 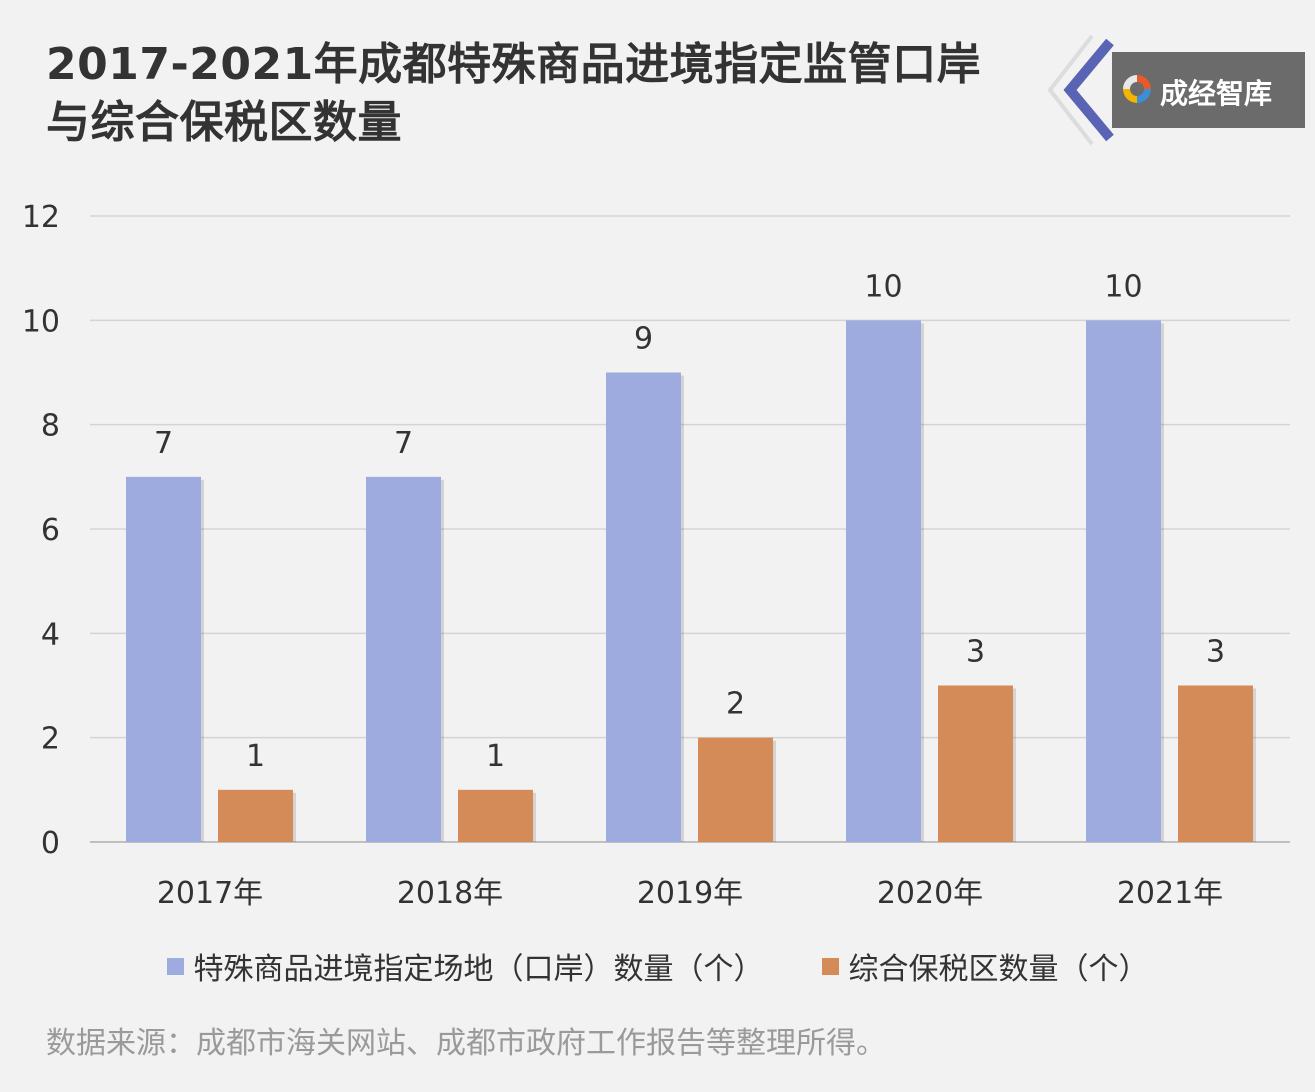 I want to click on y-tick-label: 2, so click(x=50, y=739).